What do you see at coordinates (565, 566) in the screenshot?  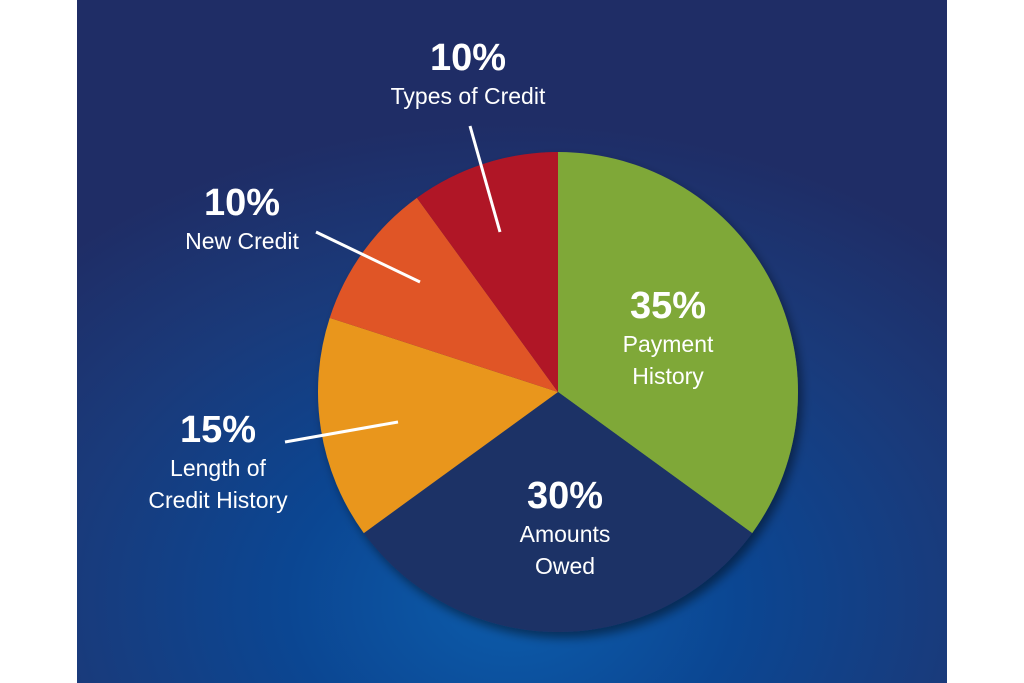 I see `slice-category-label-2: Owed` at bounding box center [565, 566].